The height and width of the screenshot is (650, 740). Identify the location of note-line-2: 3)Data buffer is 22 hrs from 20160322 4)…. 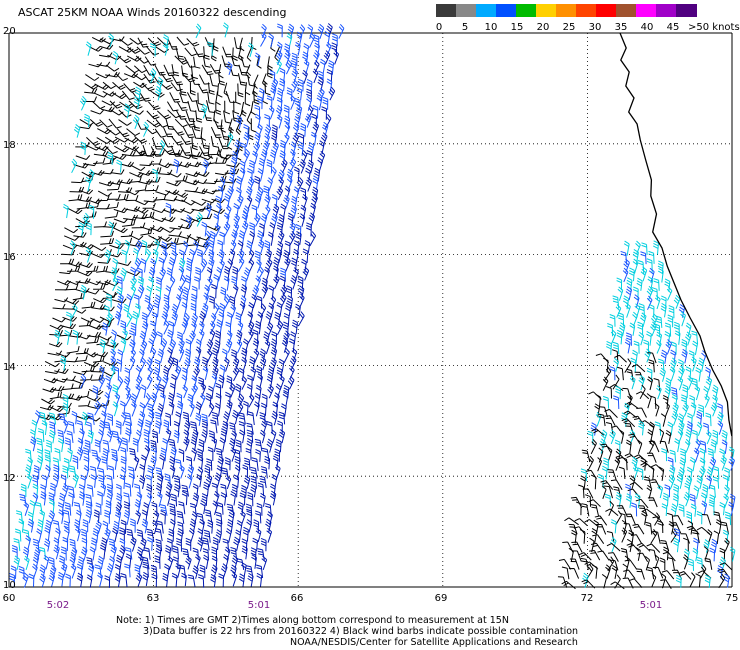
(361, 631).